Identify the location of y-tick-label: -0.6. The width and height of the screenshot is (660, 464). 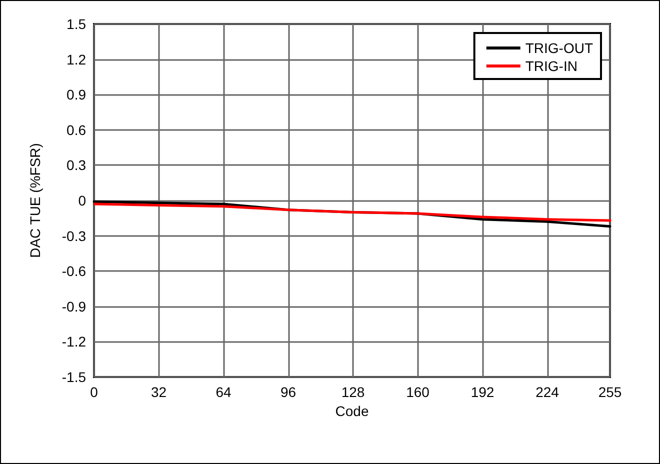
(74, 271).